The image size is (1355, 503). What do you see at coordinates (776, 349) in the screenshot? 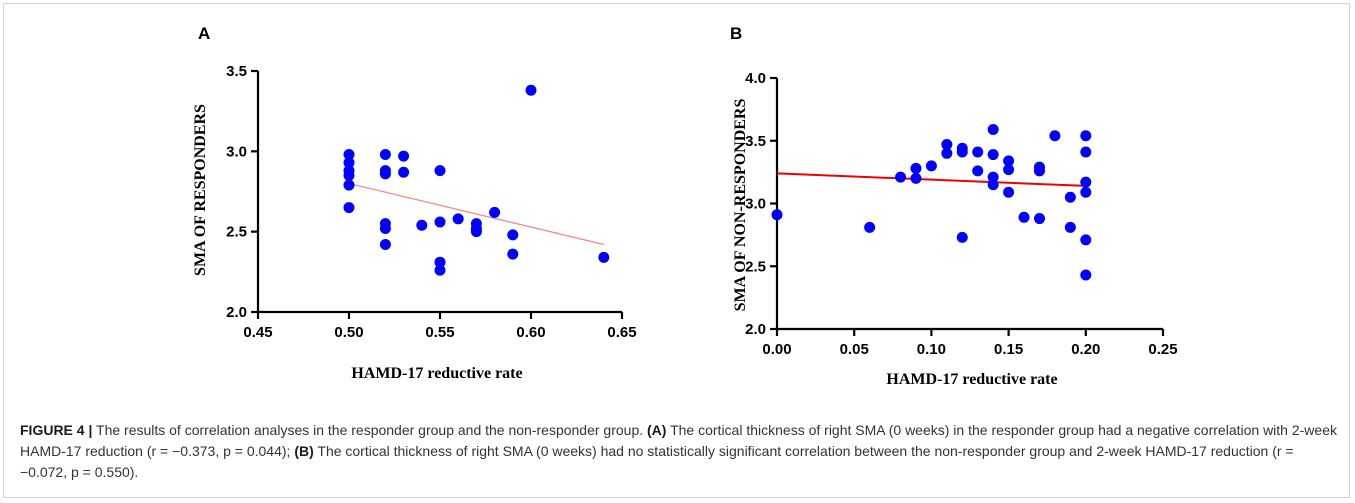
I see `x-tick-label: 0.00` at bounding box center [776, 349].